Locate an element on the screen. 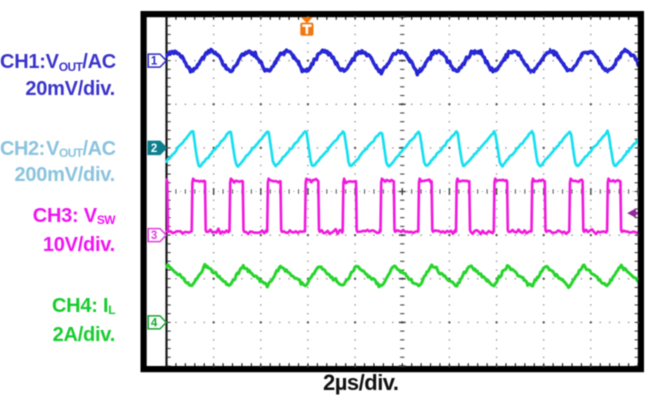 The width and height of the screenshot is (657, 402). svg-text: 3 is located at coordinates (154, 236).